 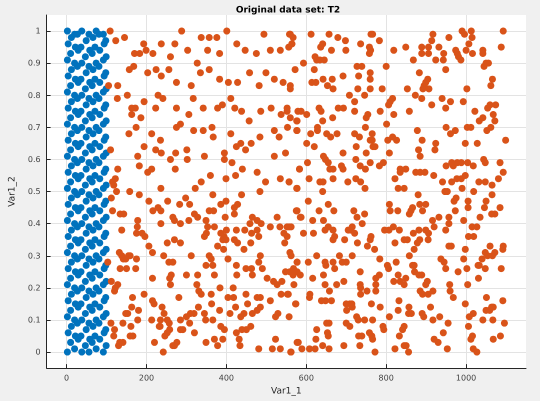 What do you see at coordinates (13, 191) in the screenshot?
I see `y-axis-title: Var1_2` at bounding box center [13, 191].